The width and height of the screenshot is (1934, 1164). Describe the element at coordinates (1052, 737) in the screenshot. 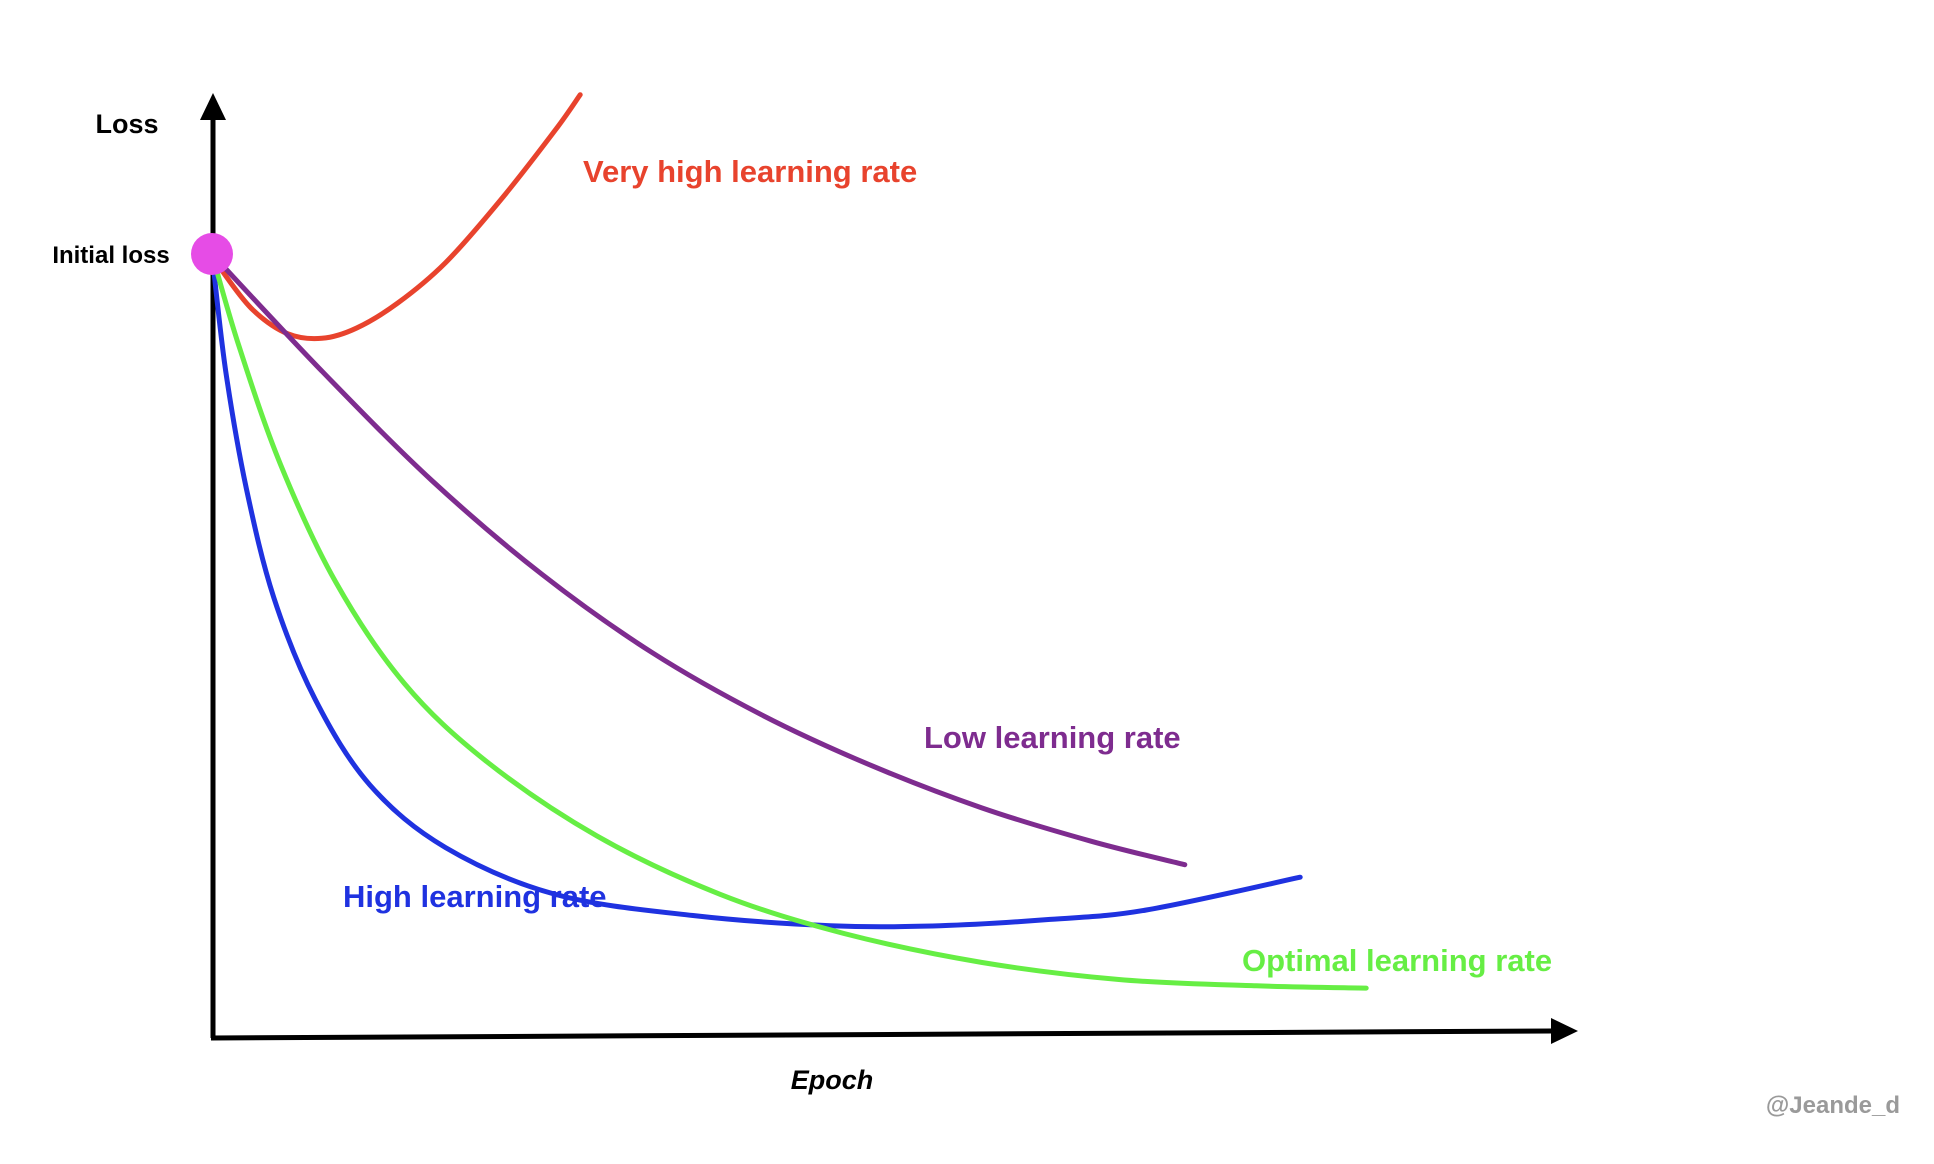

I see `series-label-low: Low learning rate` at that location.